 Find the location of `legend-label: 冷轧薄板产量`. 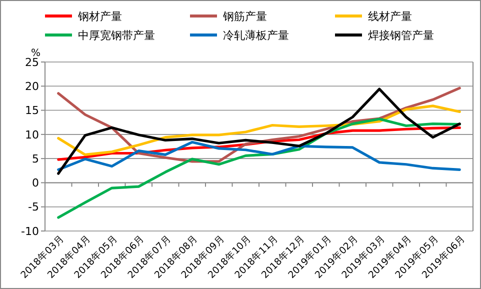

legend-label: 冷轧薄板产量 is located at coordinates (256, 35).